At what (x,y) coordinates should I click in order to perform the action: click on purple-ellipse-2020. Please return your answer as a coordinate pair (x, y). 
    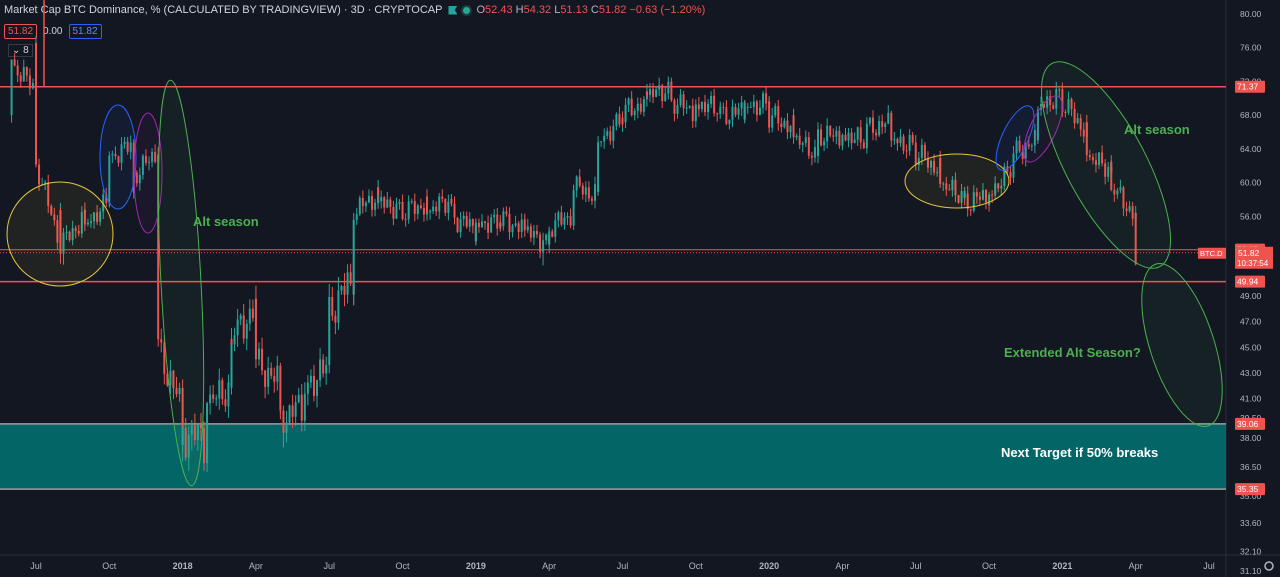
    Looking at the image, I should click on (1043, 129).